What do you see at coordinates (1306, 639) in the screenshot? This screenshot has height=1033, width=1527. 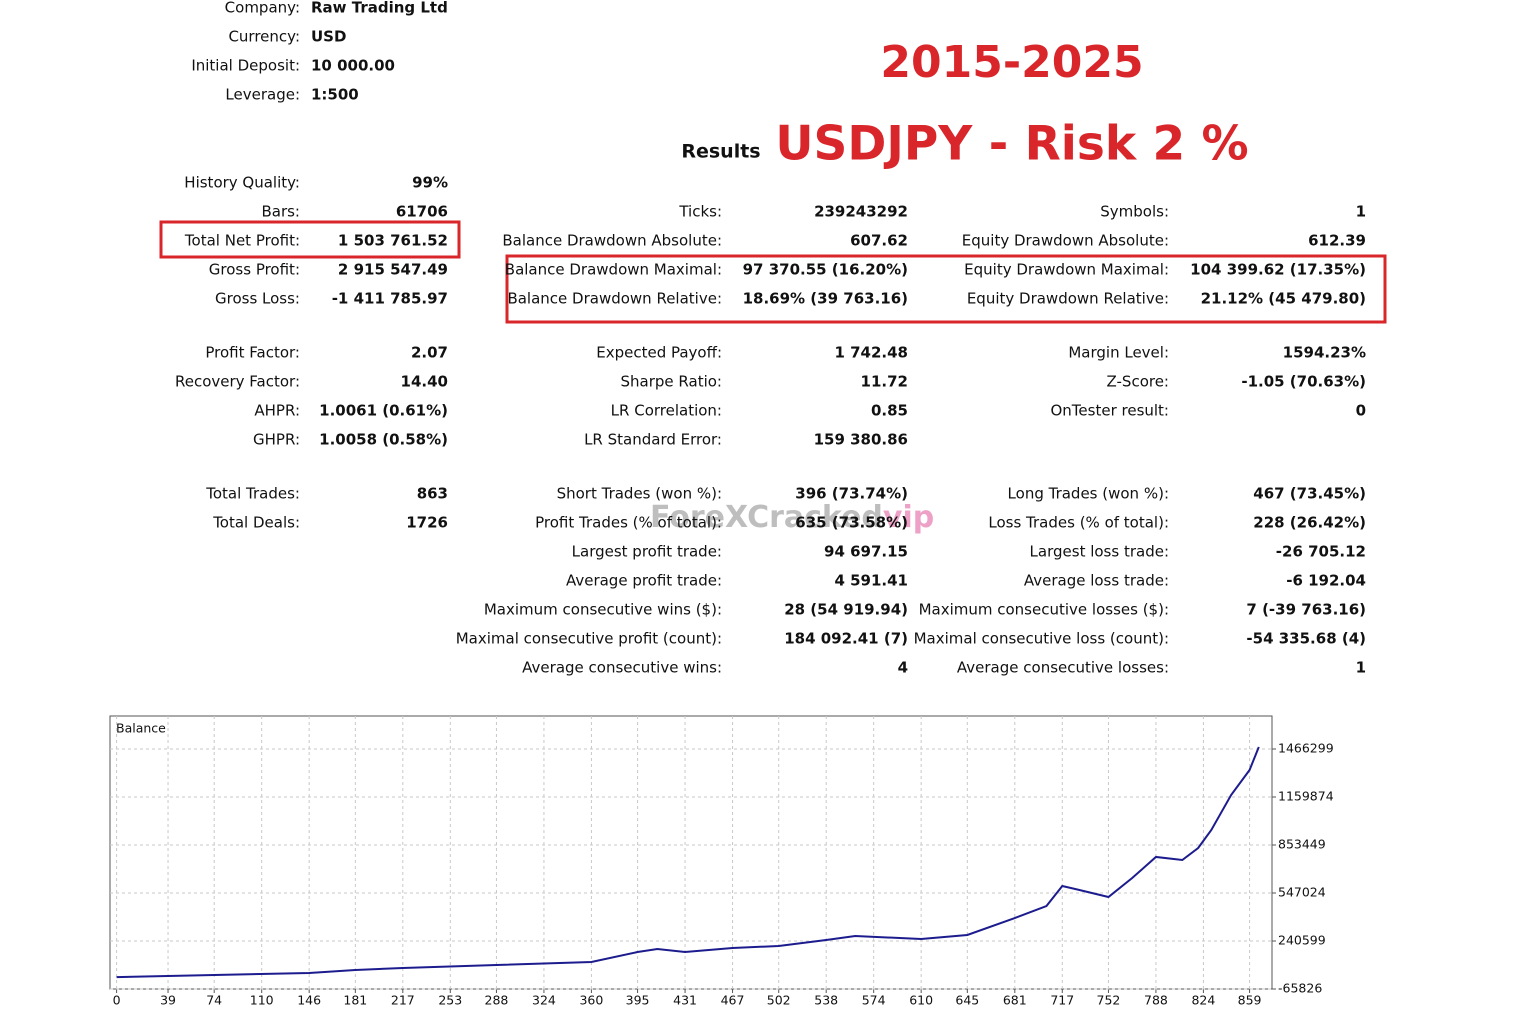 I see `stat-value: -54 335.68 (4)` at bounding box center [1306, 639].